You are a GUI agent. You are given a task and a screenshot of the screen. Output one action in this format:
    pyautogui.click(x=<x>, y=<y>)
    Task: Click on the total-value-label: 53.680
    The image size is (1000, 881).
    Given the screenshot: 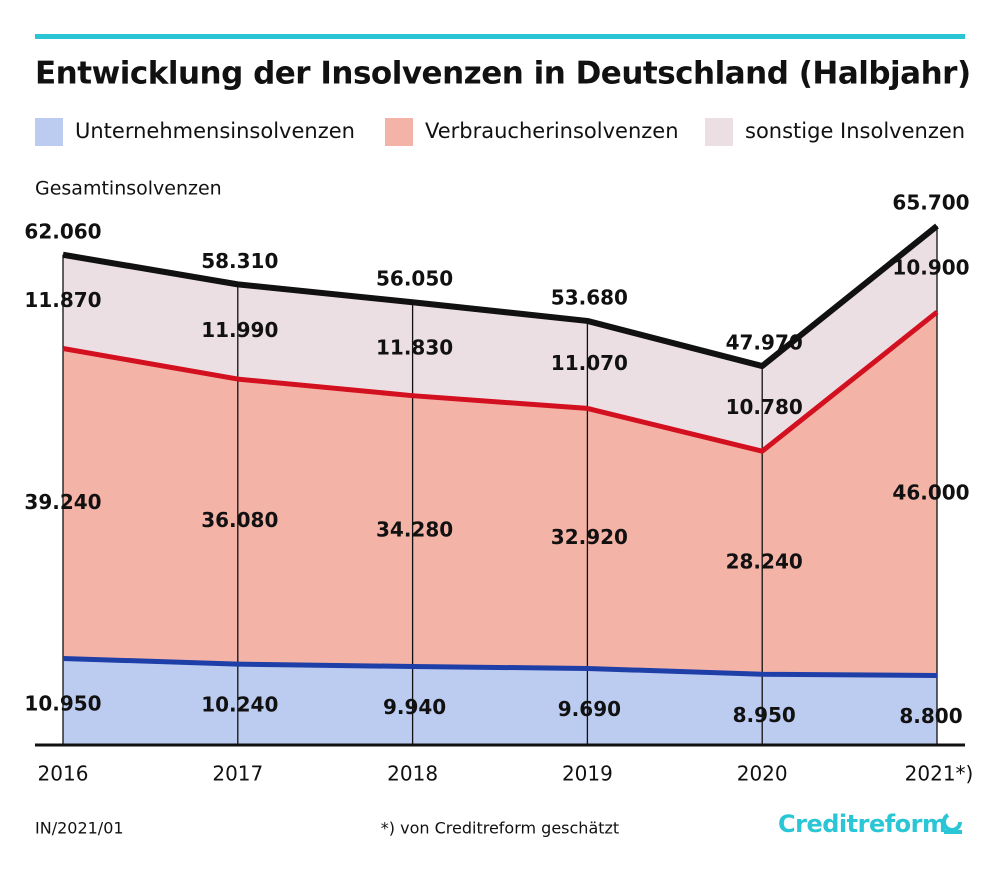 What is the action you would take?
    pyautogui.click(x=589, y=297)
    